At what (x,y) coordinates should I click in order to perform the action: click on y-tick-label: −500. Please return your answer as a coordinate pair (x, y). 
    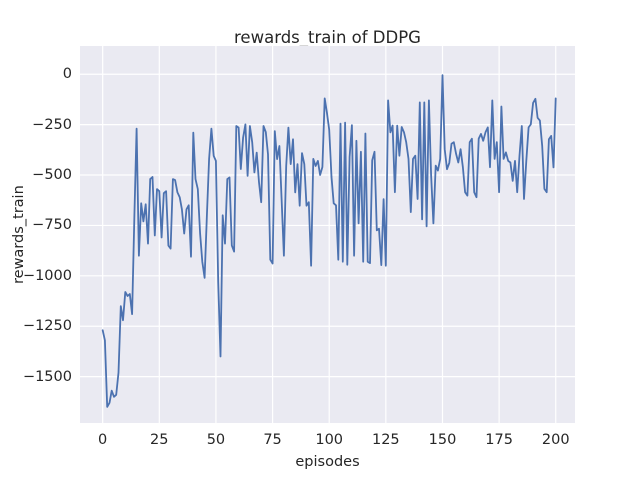
    Looking at the image, I should click on (52, 175).